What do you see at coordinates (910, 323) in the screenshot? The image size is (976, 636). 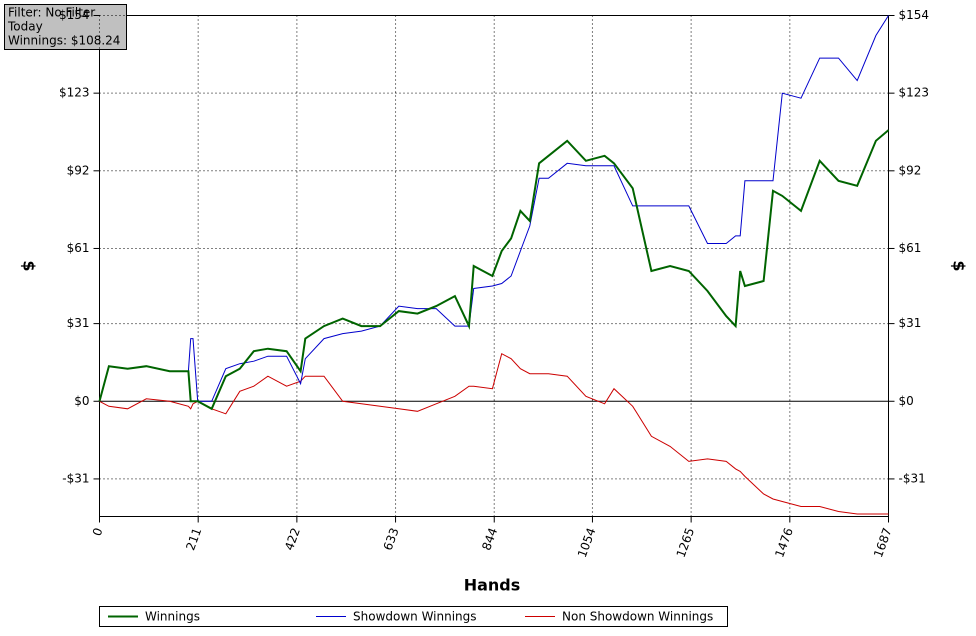 I see `y2-tick-label: $31` at bounding box center [910, 323].